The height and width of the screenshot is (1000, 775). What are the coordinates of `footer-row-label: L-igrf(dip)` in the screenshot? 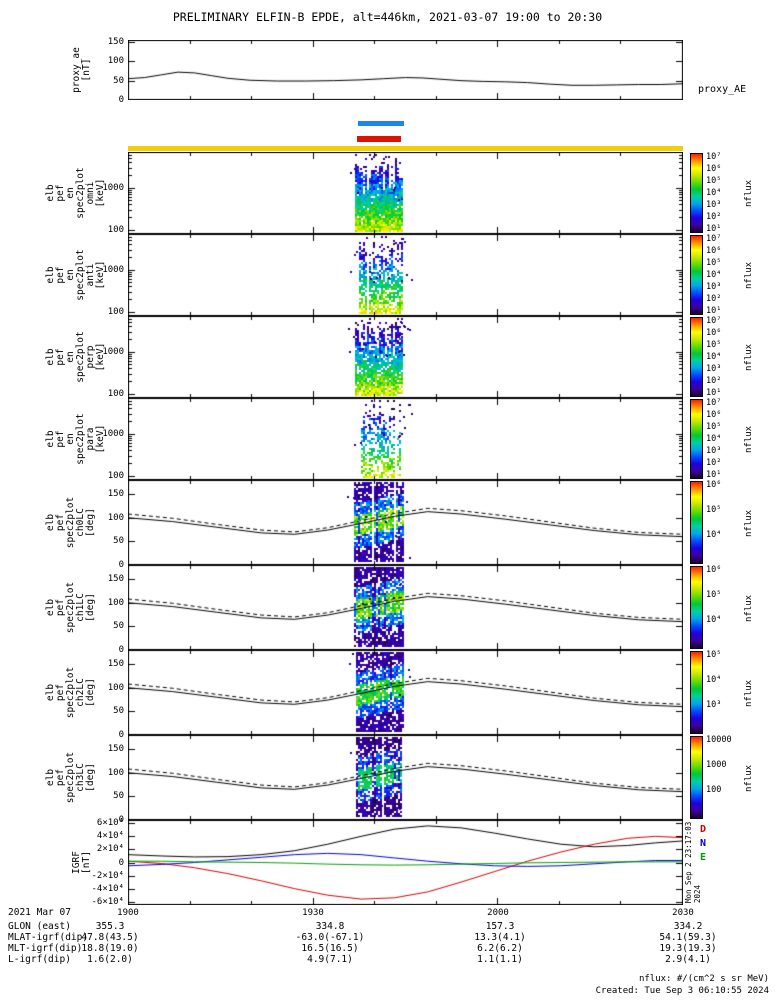 It's located at (39, 959).